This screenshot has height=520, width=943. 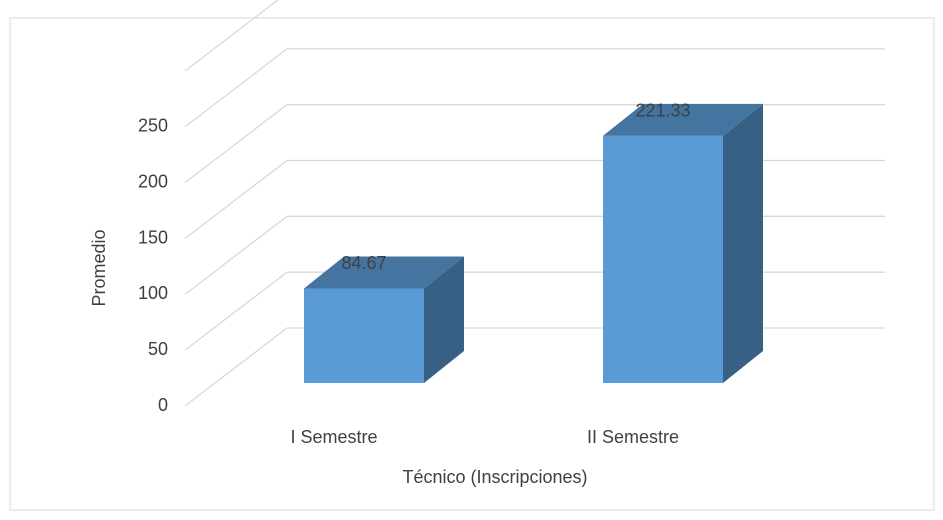 I want to click on x-axis-title: Técnico (Inscripciones), so click(x=494, y=477).